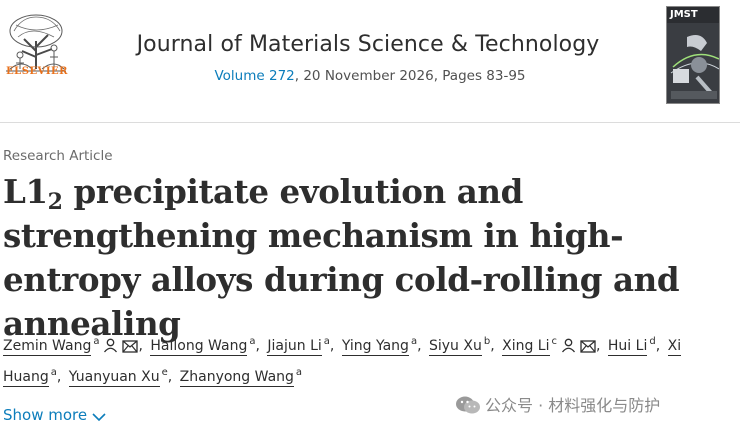  Describe the element at coordinates (627, 347) in the screenshot. I see `author-name: Hui Li` at that location.